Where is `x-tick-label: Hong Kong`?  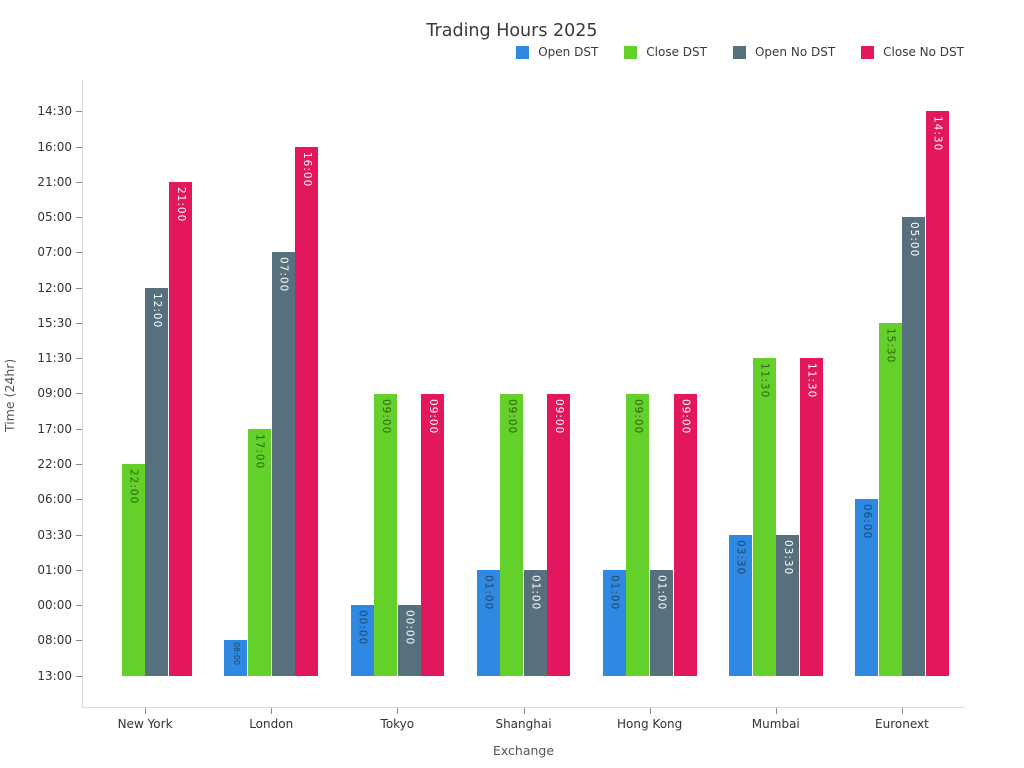 x-tick-label: Hong Kong is located at coordinates (650, 724).